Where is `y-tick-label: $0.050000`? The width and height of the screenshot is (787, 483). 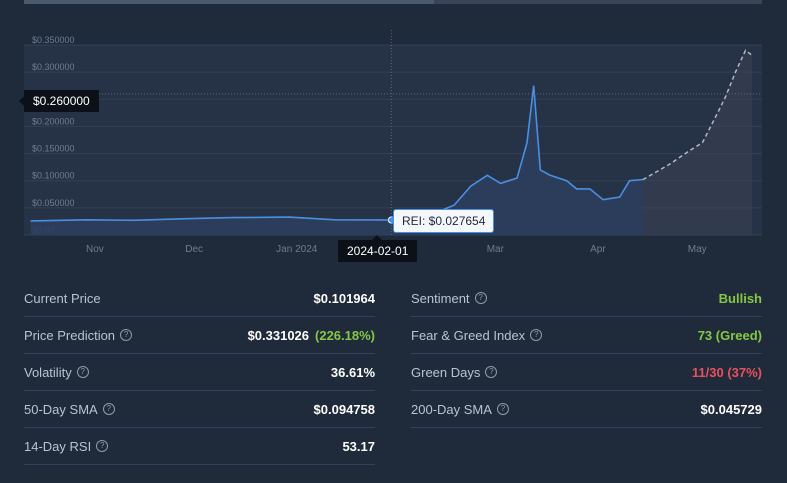 y-tick-label: $0.050000 is located at coordinates (53, 203).